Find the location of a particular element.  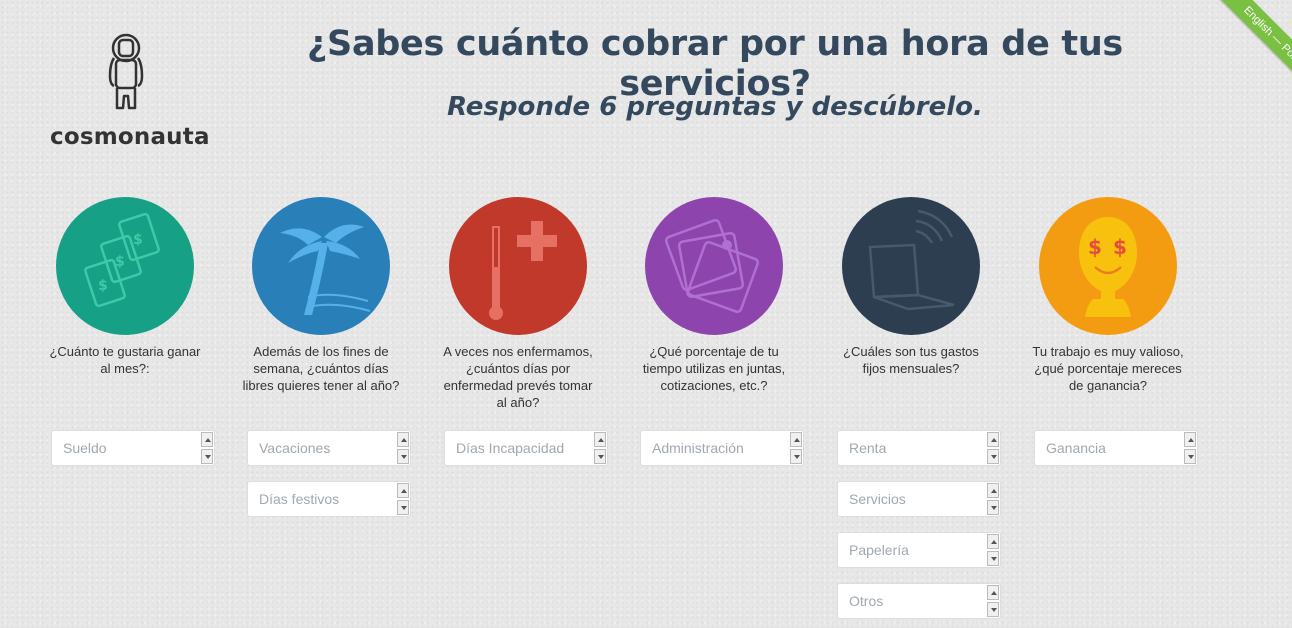

salary-input is located at coordinates (125, 448).